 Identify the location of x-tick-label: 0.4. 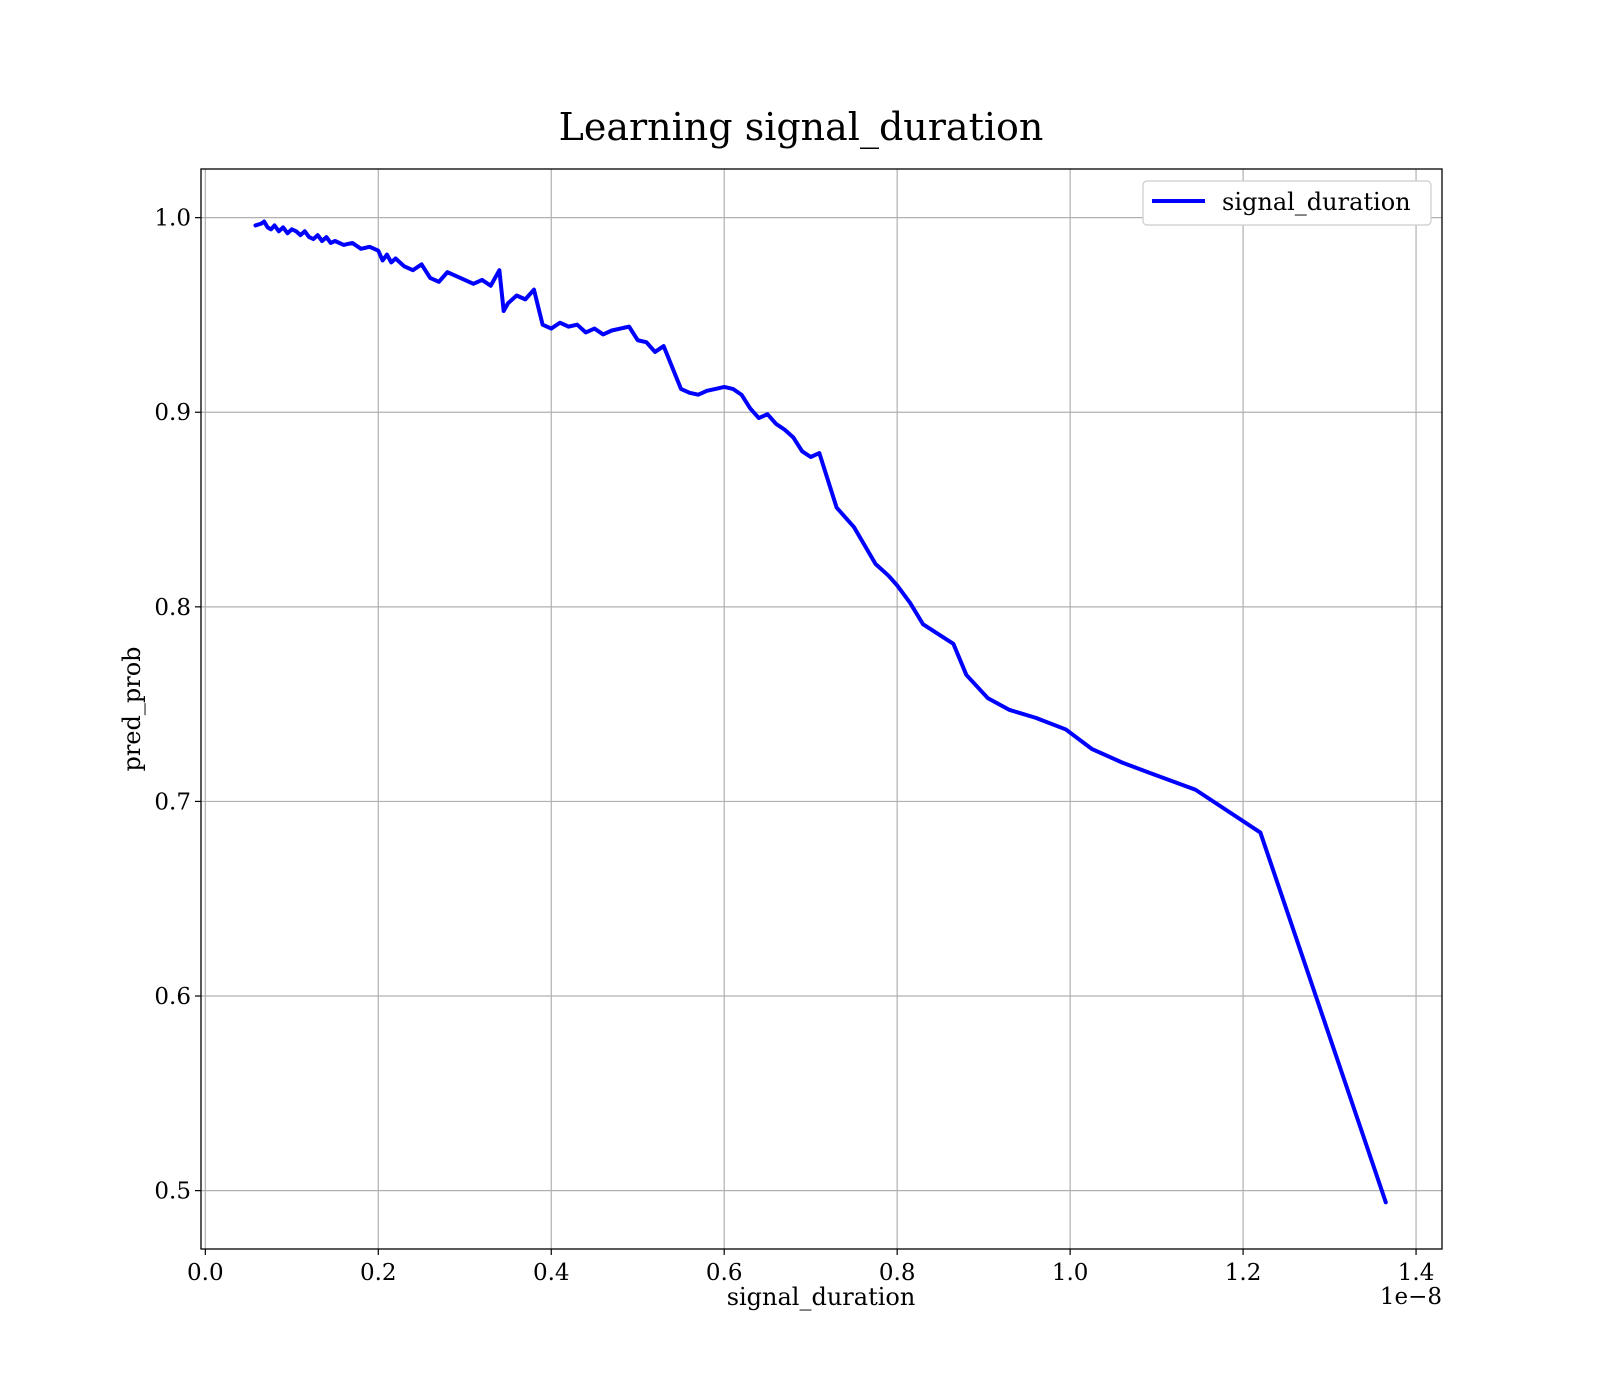
(551, 1273).